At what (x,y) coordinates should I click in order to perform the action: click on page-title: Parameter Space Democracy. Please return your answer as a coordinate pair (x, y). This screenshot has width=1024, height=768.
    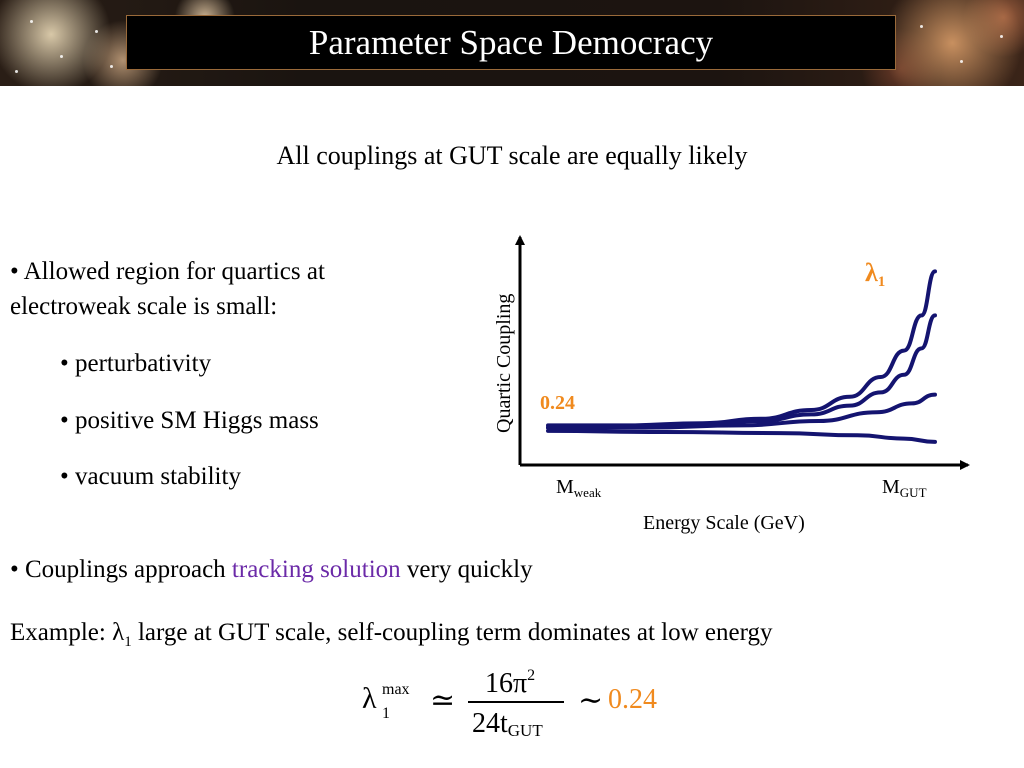
    Looking at the image, I should click on (511, 42).